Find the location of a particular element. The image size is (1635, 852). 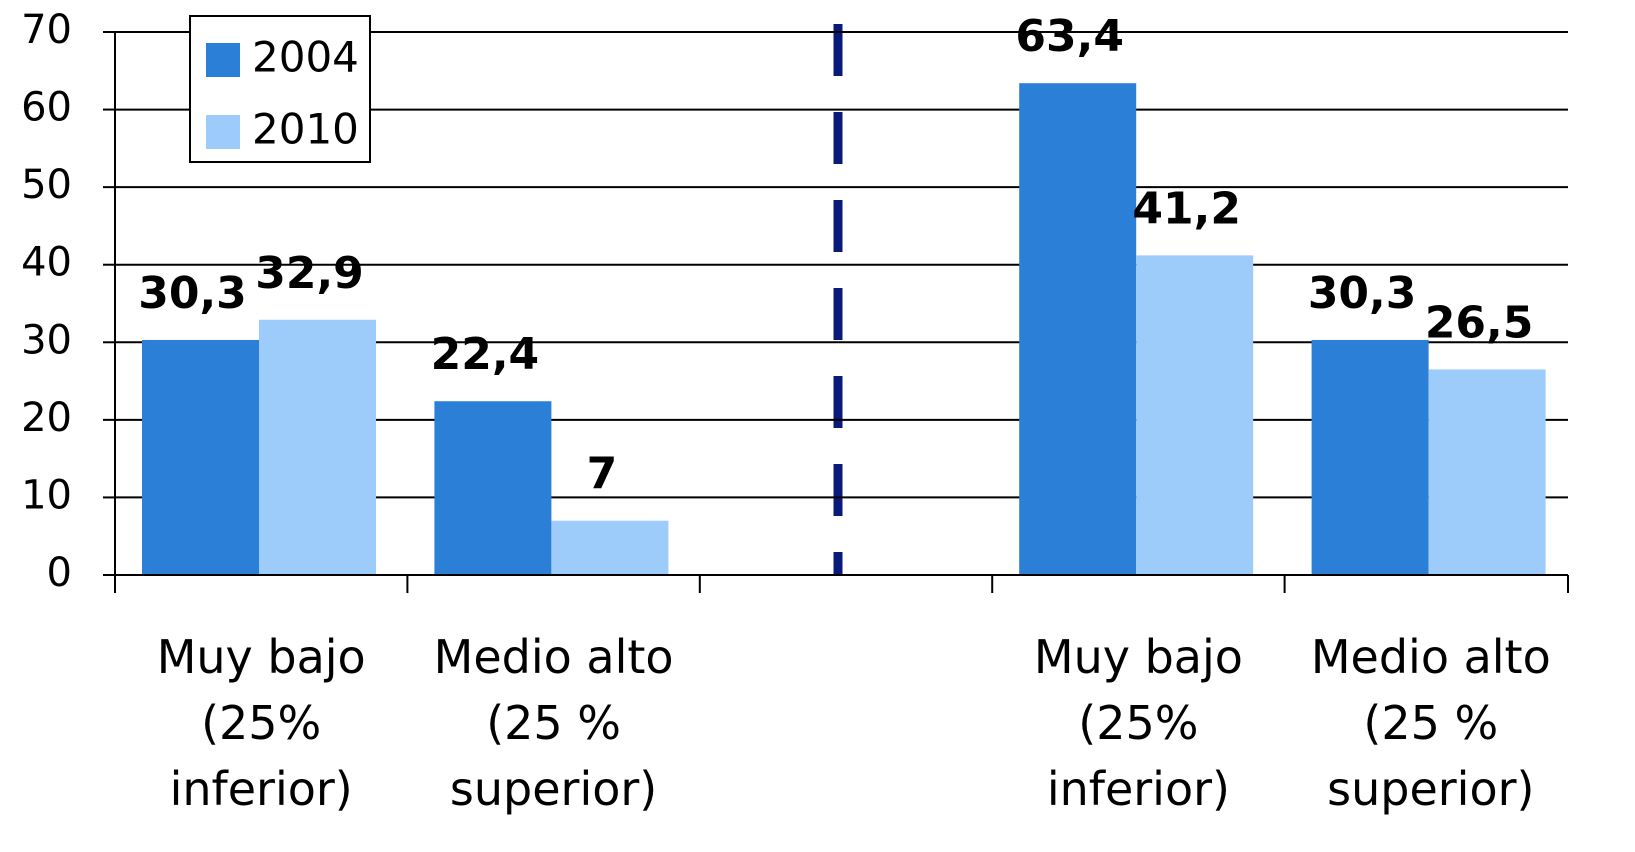

data-label: 63,4 is located at coordinates (1069, 36).